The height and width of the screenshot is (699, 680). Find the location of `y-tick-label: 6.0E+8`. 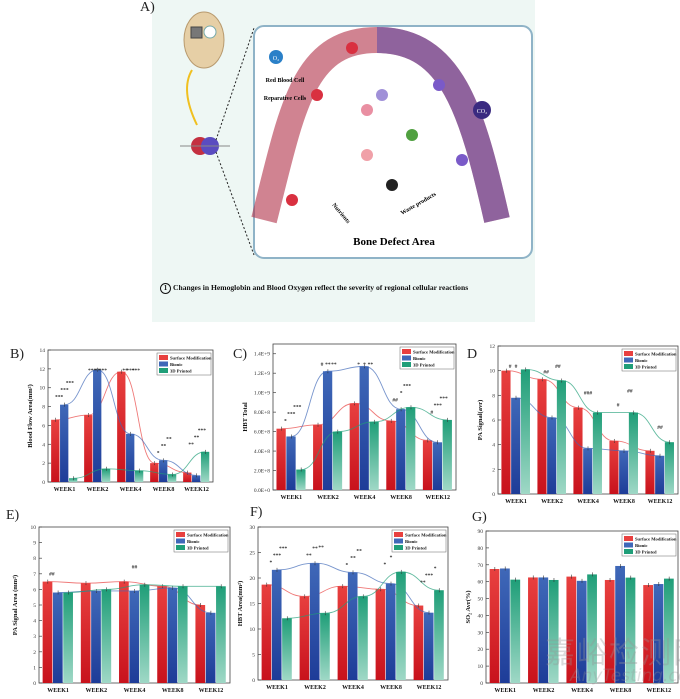

y-tick-label: 6.0E+8 is located at coordinates (262, 433).